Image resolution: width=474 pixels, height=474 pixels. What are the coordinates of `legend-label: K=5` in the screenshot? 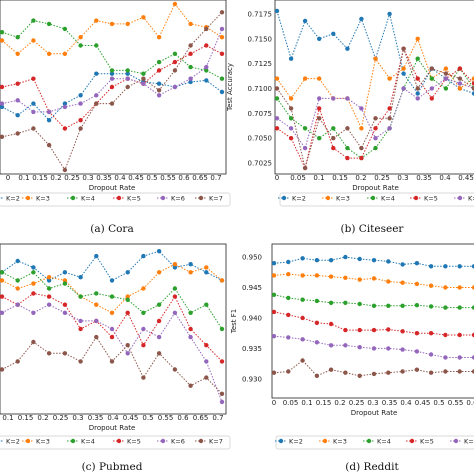 It's located at (427, 442).